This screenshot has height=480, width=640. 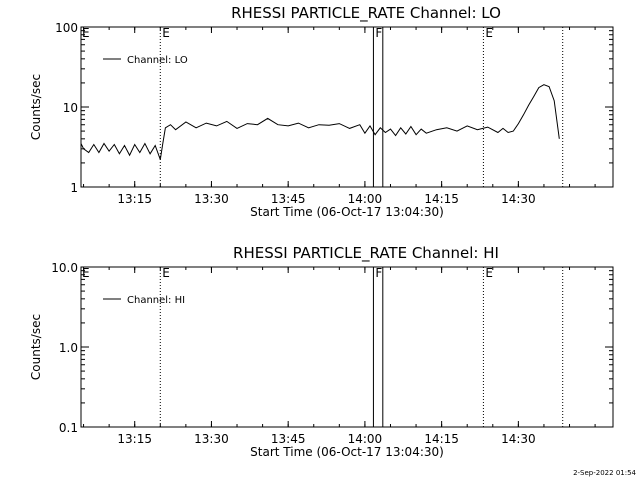 I want to click on y-tick-label: 1, so click(x=74, y=188).